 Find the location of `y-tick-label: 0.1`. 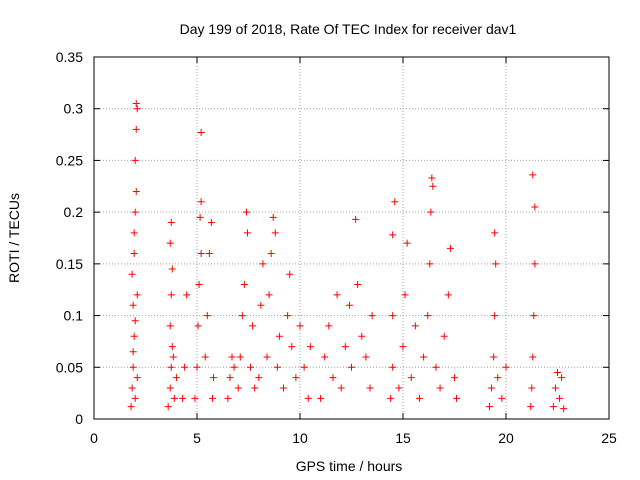

y-tick-label: 0.1 is located at coordinates (74, 316).